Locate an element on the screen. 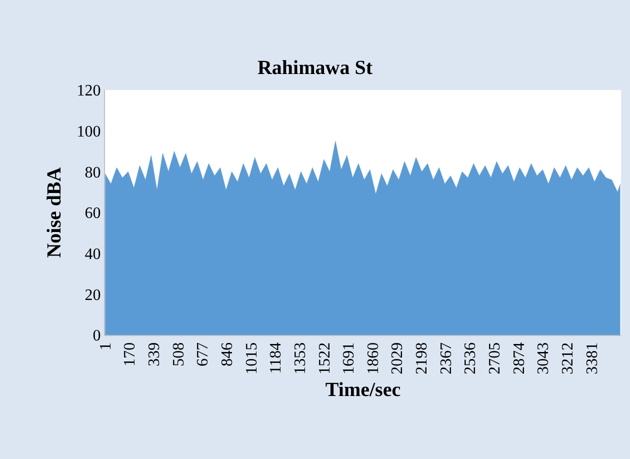 Image resolution: width=630 pixels, height=459 pixels. x-tick-label: 339 is located at coordinates (154, 354).